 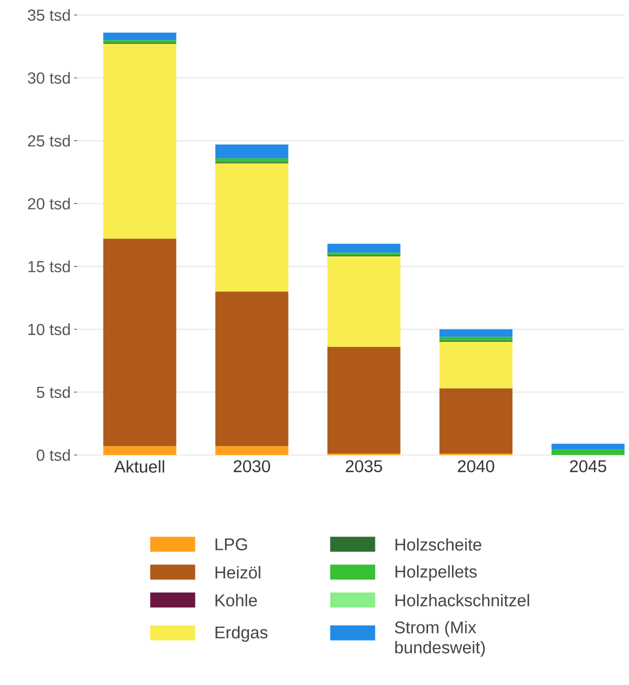 What do you see at coordinates (364, 466) in the screenshot?
I see `x-tick-label: 2035` at bounding box center [364, 466].